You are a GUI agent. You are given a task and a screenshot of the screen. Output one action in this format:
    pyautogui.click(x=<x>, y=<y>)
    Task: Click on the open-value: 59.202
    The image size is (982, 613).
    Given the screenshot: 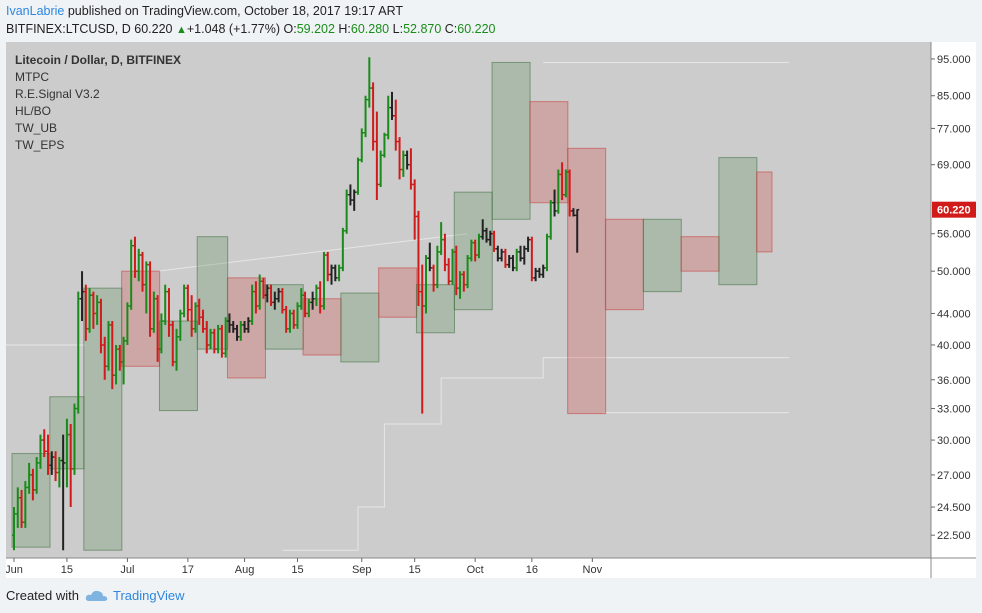 What is the action you would take?
    pyautogui.click(x=315, y=29)
    